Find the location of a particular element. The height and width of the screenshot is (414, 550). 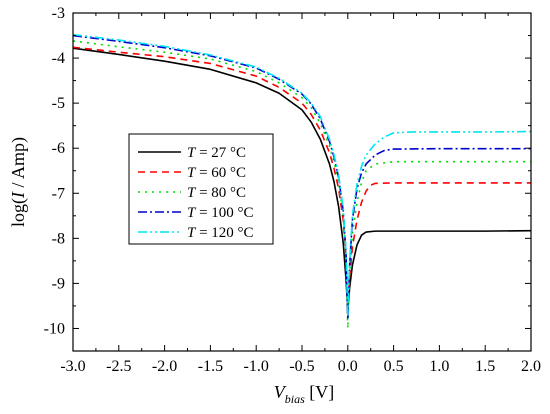

y-tick-label: -4 is located at coordinates (58, 58).